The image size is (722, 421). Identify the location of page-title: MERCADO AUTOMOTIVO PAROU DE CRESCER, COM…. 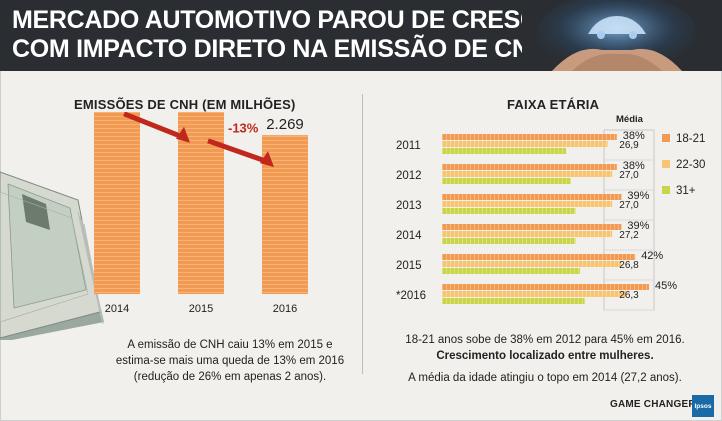
(295, 35).